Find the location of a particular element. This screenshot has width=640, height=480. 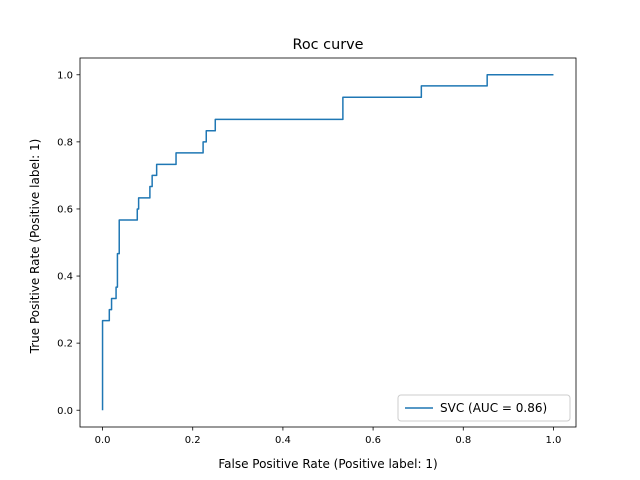

x-axis-ticks: 0.0 0.2 0.4 0.6 0.8 1.0 is located at coordinates (328, 436).